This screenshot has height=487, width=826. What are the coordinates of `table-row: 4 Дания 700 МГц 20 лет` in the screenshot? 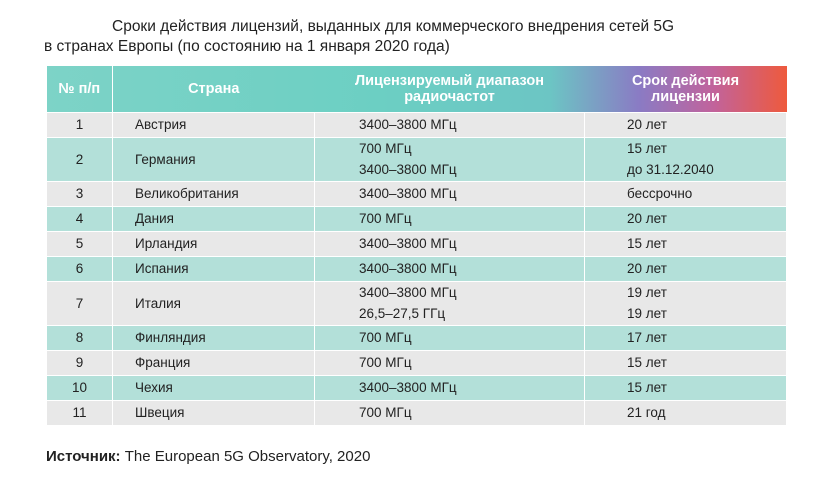 It's located at (416, 218).